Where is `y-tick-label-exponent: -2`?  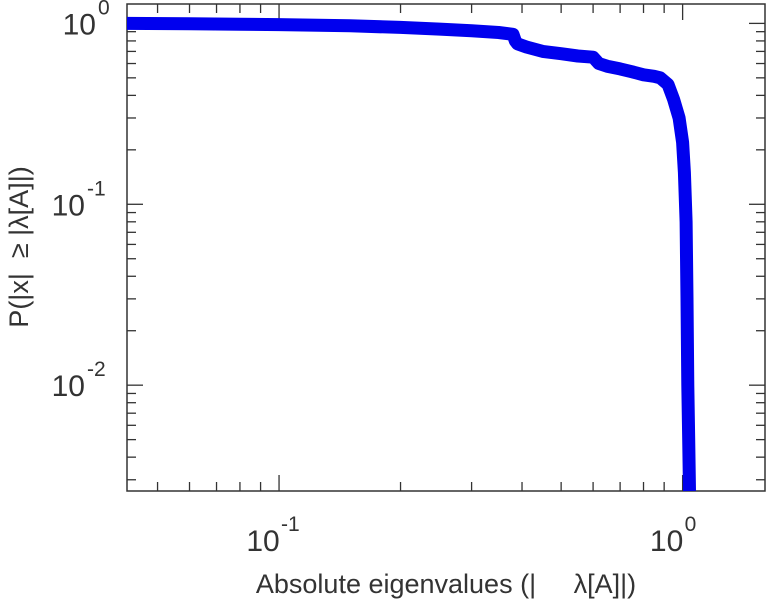
y-tick-label-exponent: -2 is located at coordinates (96, 369).